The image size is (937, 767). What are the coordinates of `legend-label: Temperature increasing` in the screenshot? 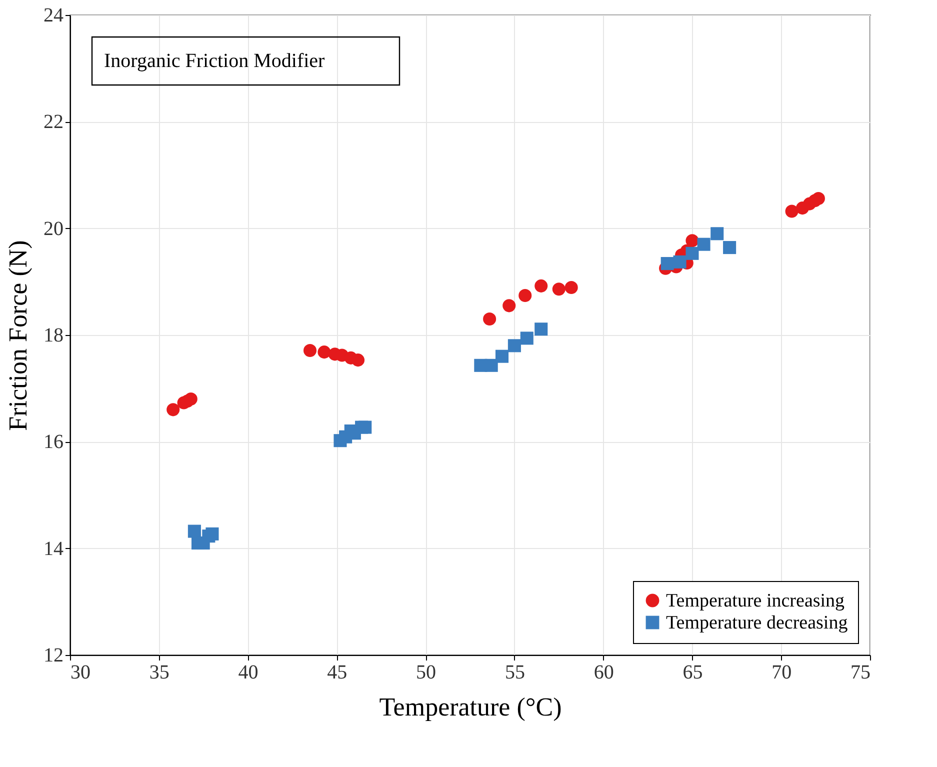 It's located at (756, 601).